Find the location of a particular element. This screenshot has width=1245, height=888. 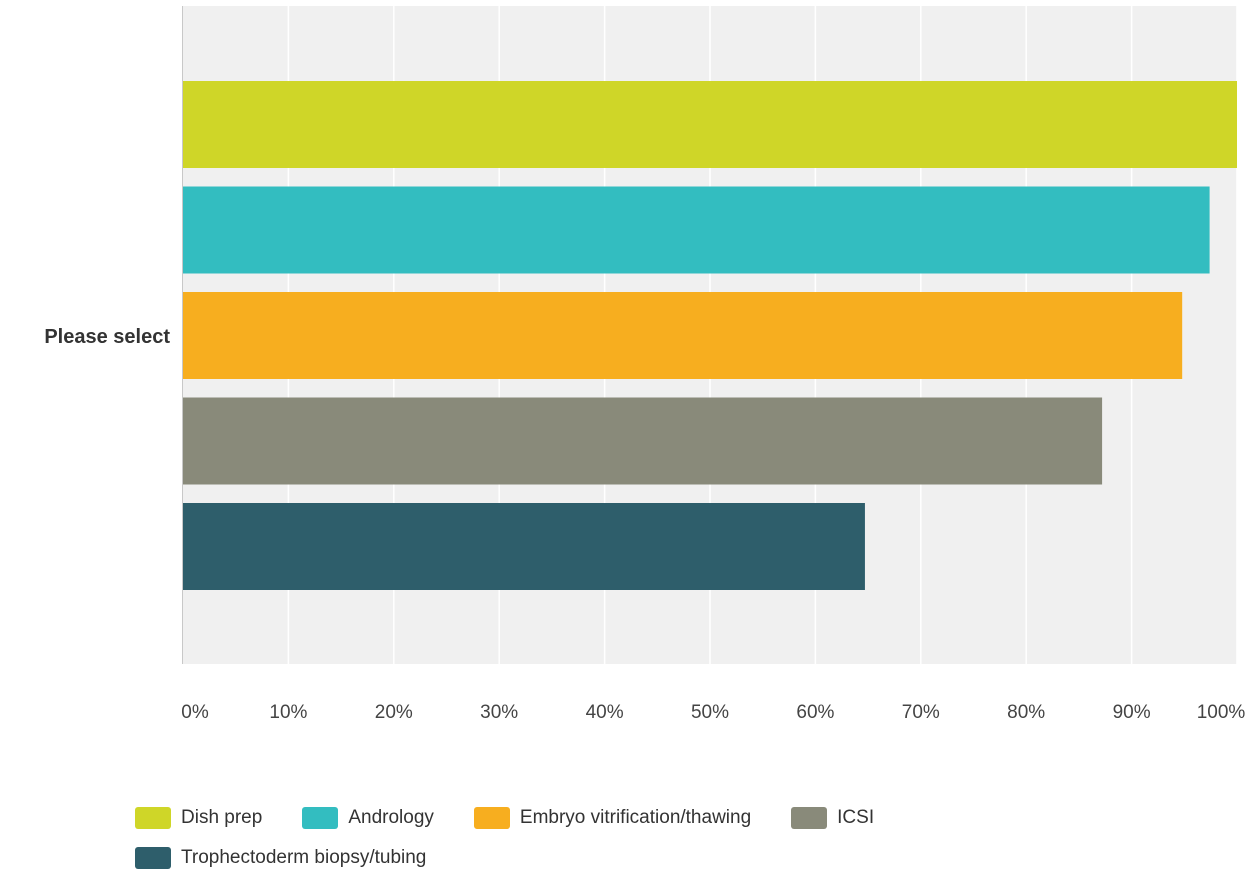

x-tick-label: 50% is located at coordinates (710, 712).